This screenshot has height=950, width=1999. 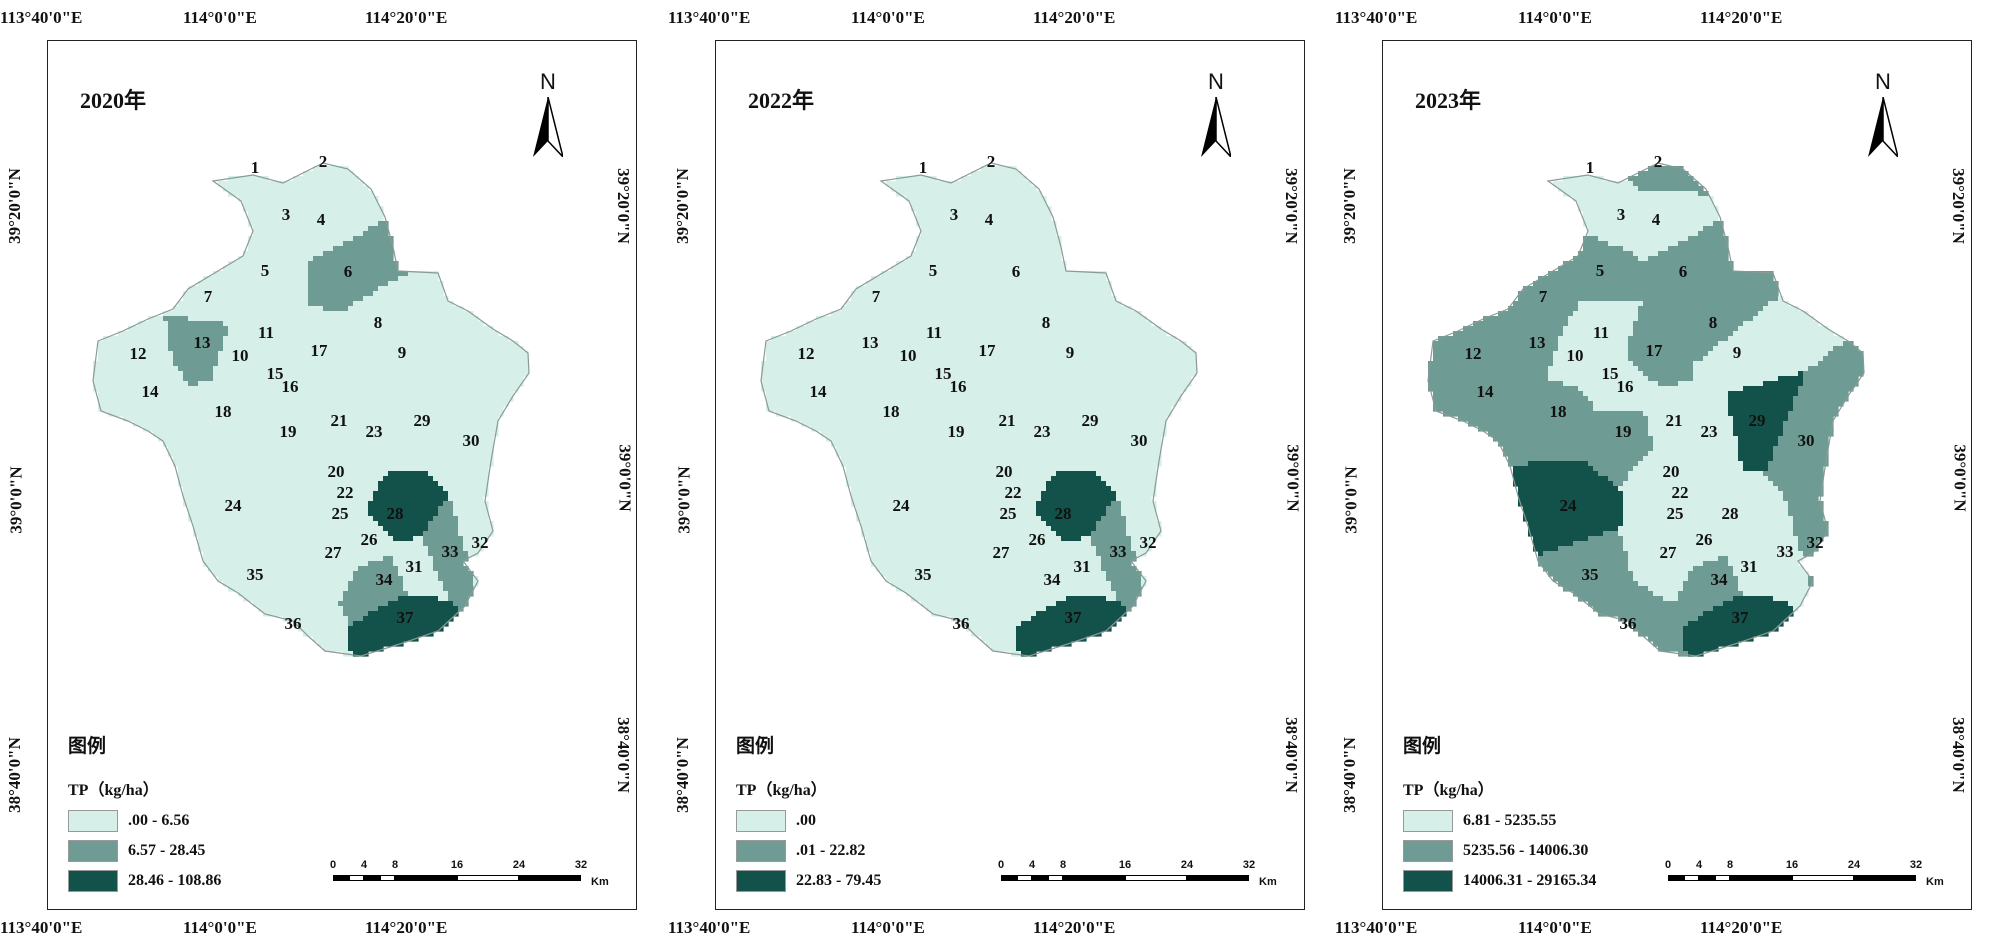 What do you see at coordinates (144, 881) in the screenshot?
I see `legend-item: 28.46 - 108.86` at bounding box center [144, 881].